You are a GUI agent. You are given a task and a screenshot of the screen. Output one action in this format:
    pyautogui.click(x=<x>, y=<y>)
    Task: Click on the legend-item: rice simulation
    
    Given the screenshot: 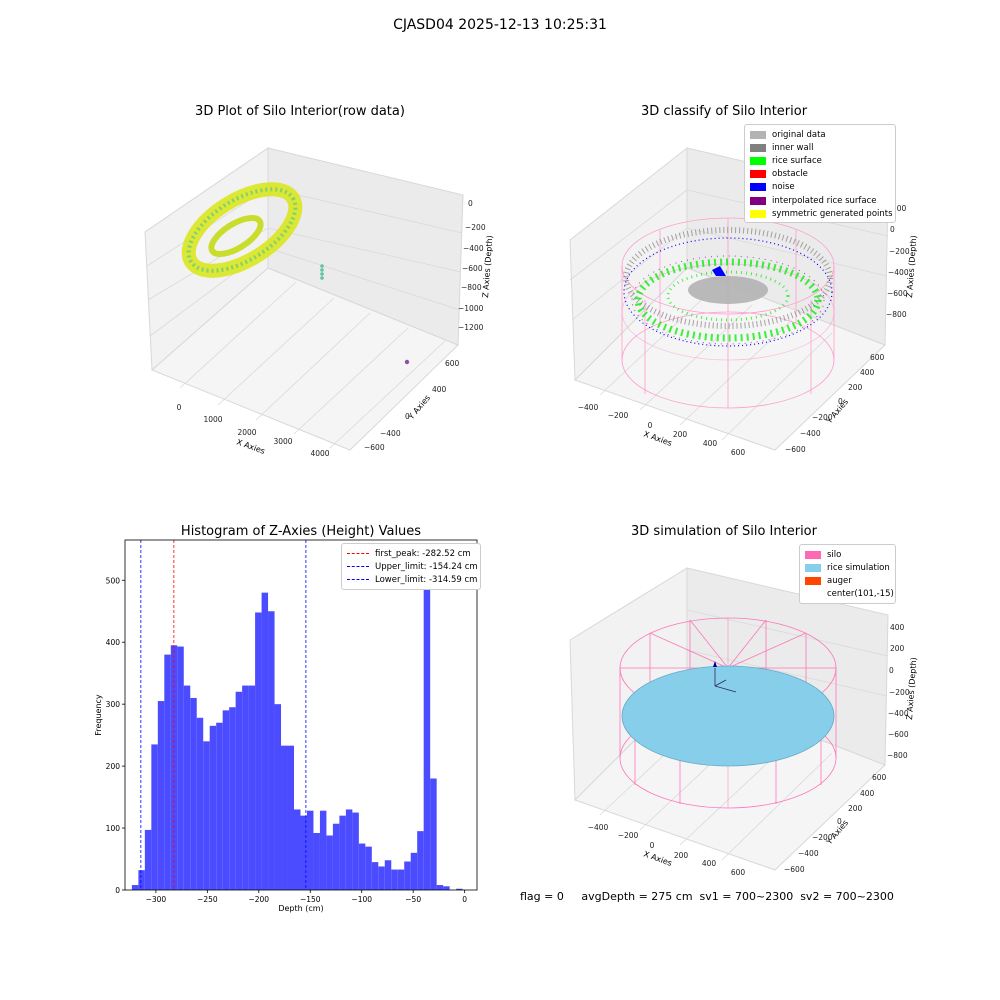 What is the action you would take?
    pyautogui.click(x=847, y=567)
    